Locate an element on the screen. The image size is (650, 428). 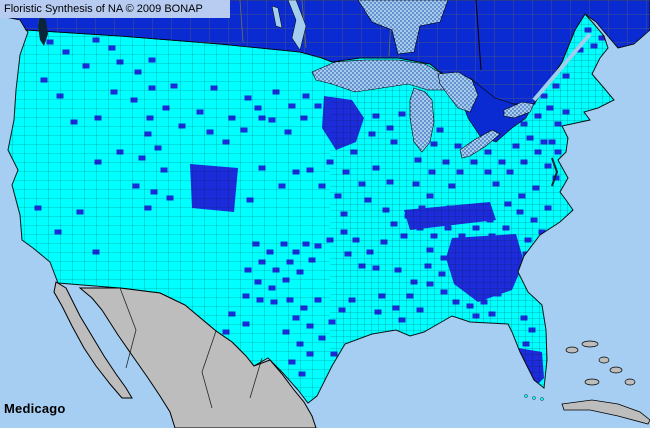
great-lakes is located at coordinates (423, 109).